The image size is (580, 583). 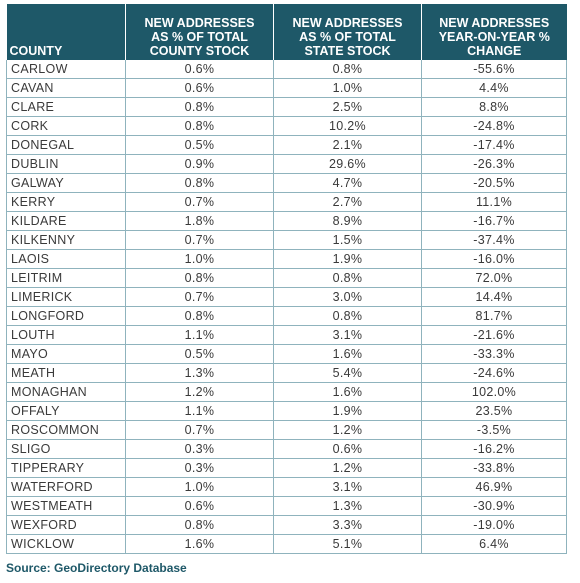 What do you see at coordinates (347, 51) in the screenshot?
I see `header-state-stock-line-3: STATE STOCK` at bounding box center [347, 51].